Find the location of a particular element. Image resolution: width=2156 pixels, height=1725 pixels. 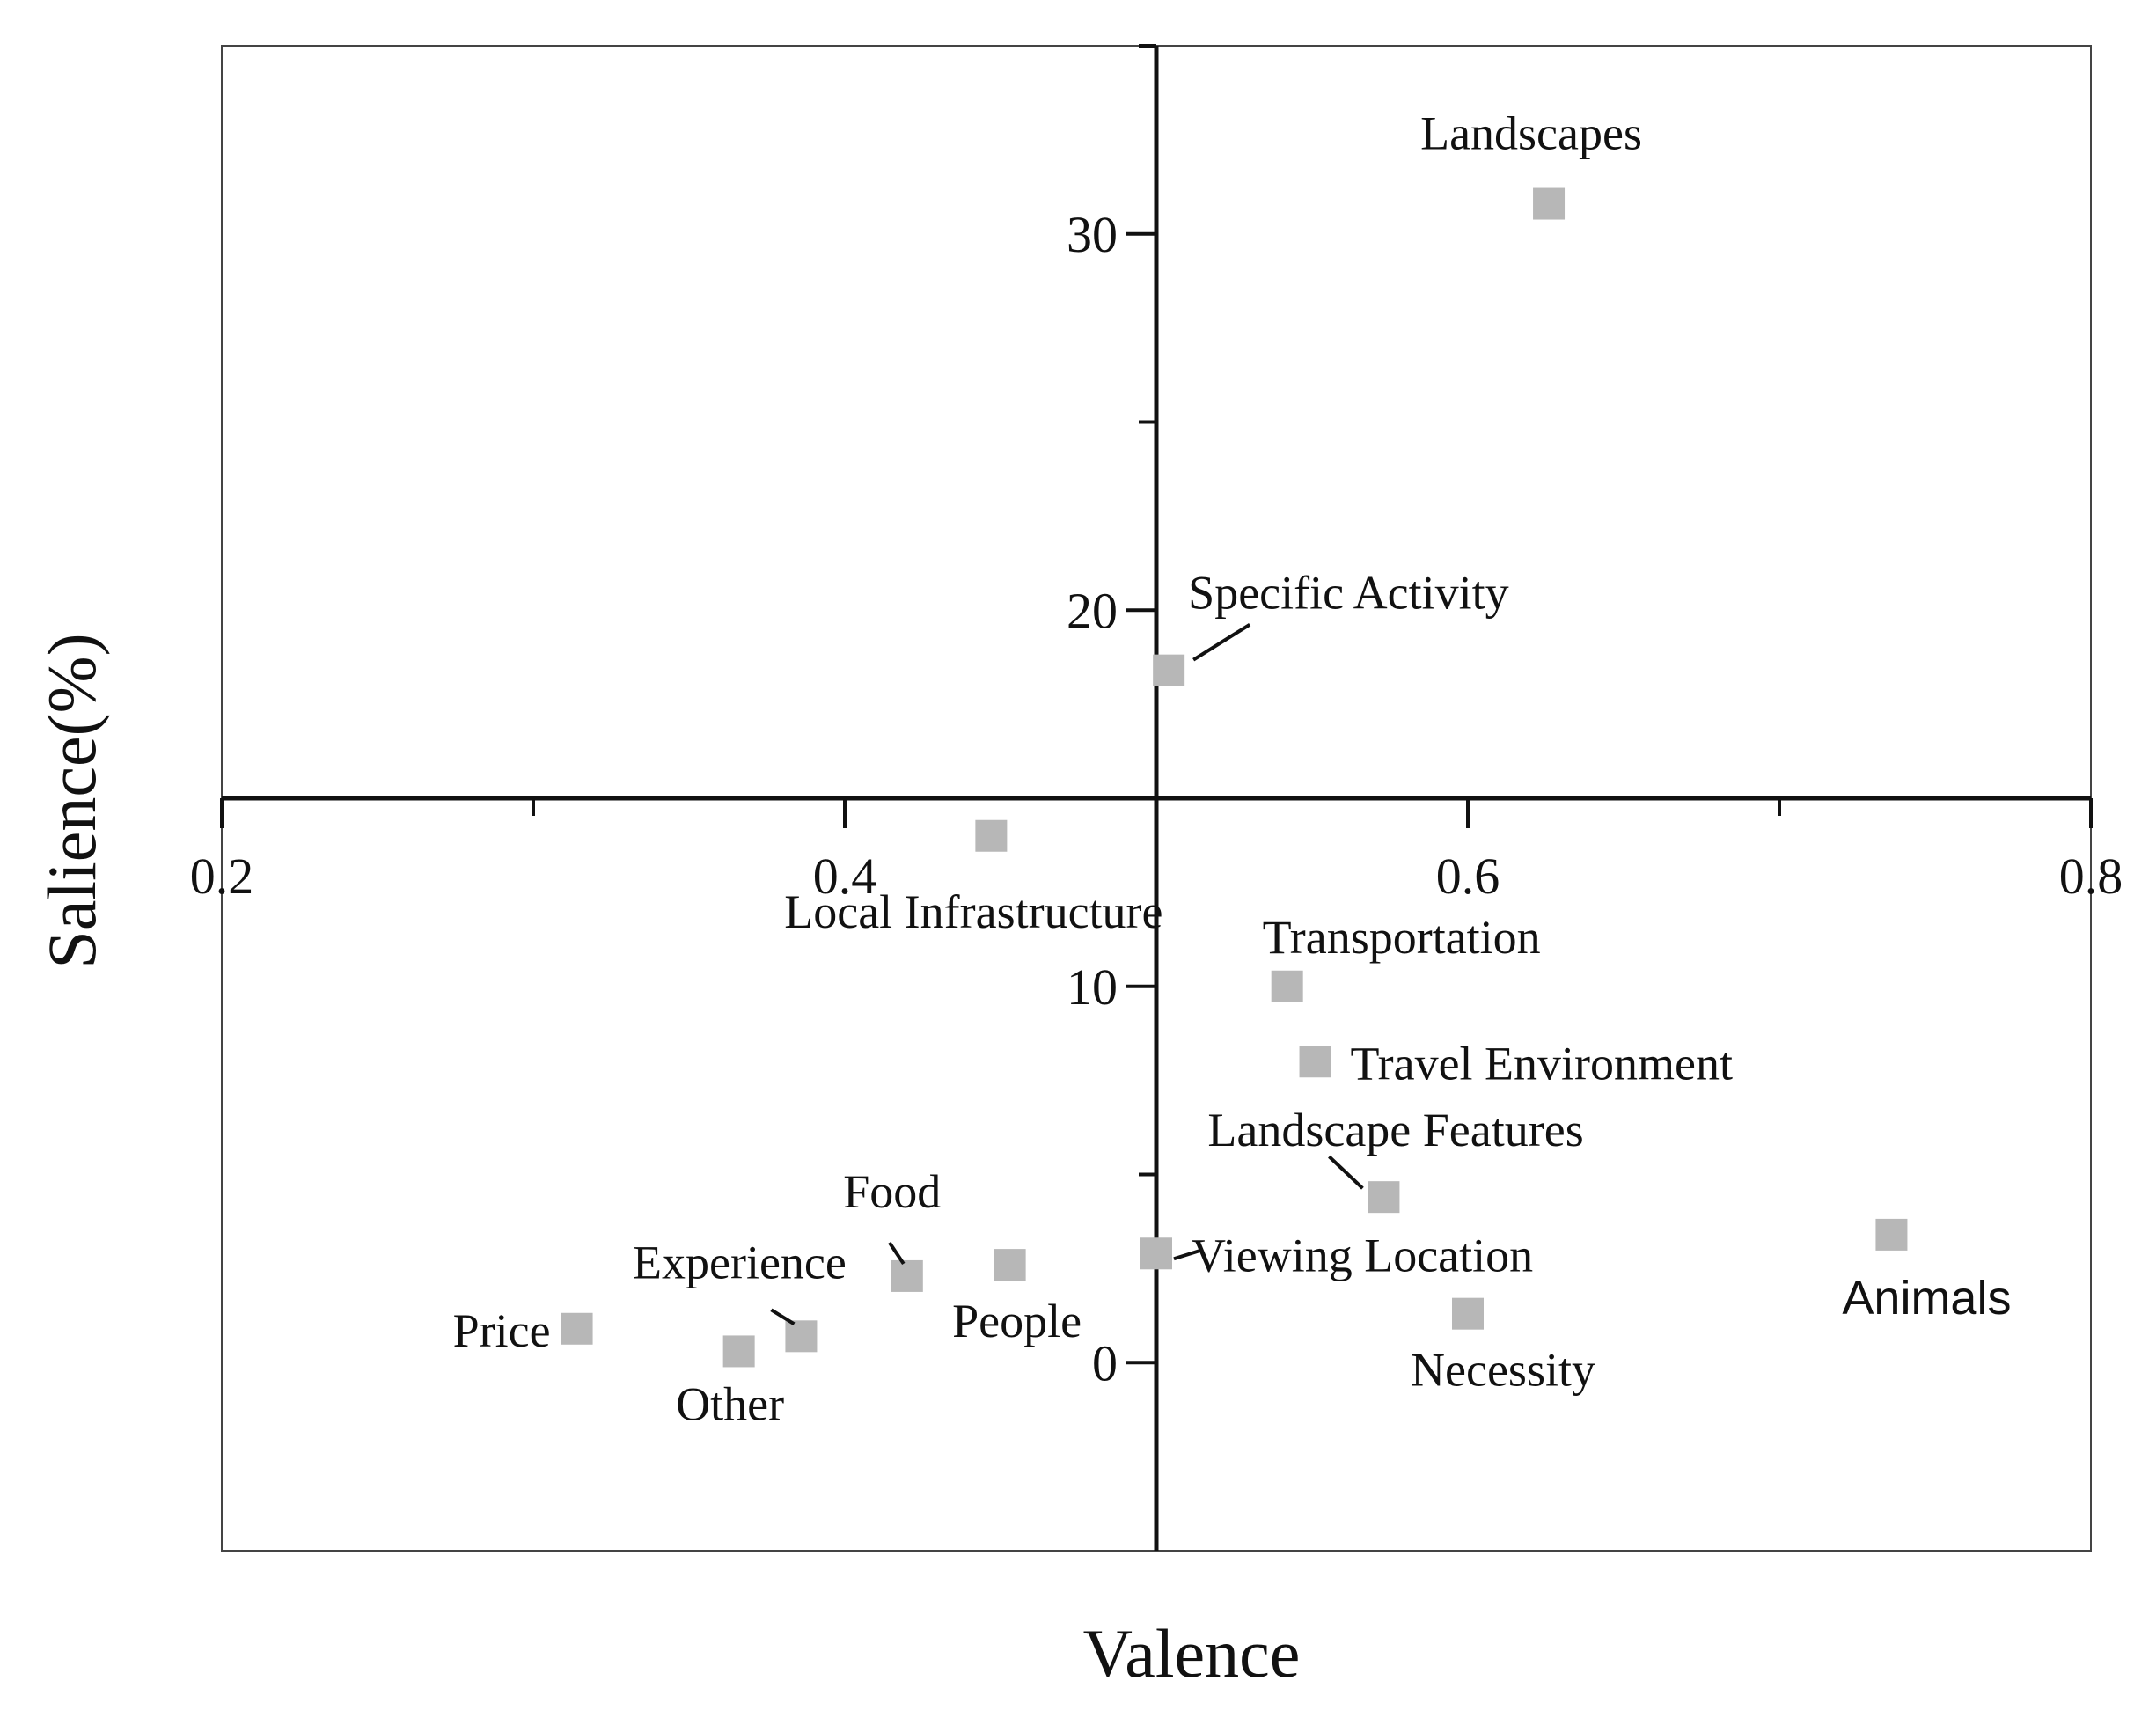

point-label: Animals is located at coordinates (1926, 1298).